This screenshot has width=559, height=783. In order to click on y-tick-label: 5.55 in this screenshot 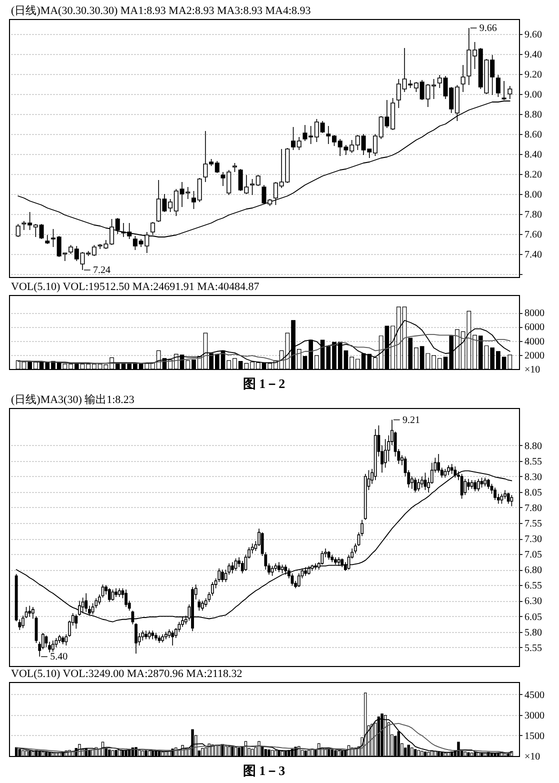, I will do `click(533, 648)`.